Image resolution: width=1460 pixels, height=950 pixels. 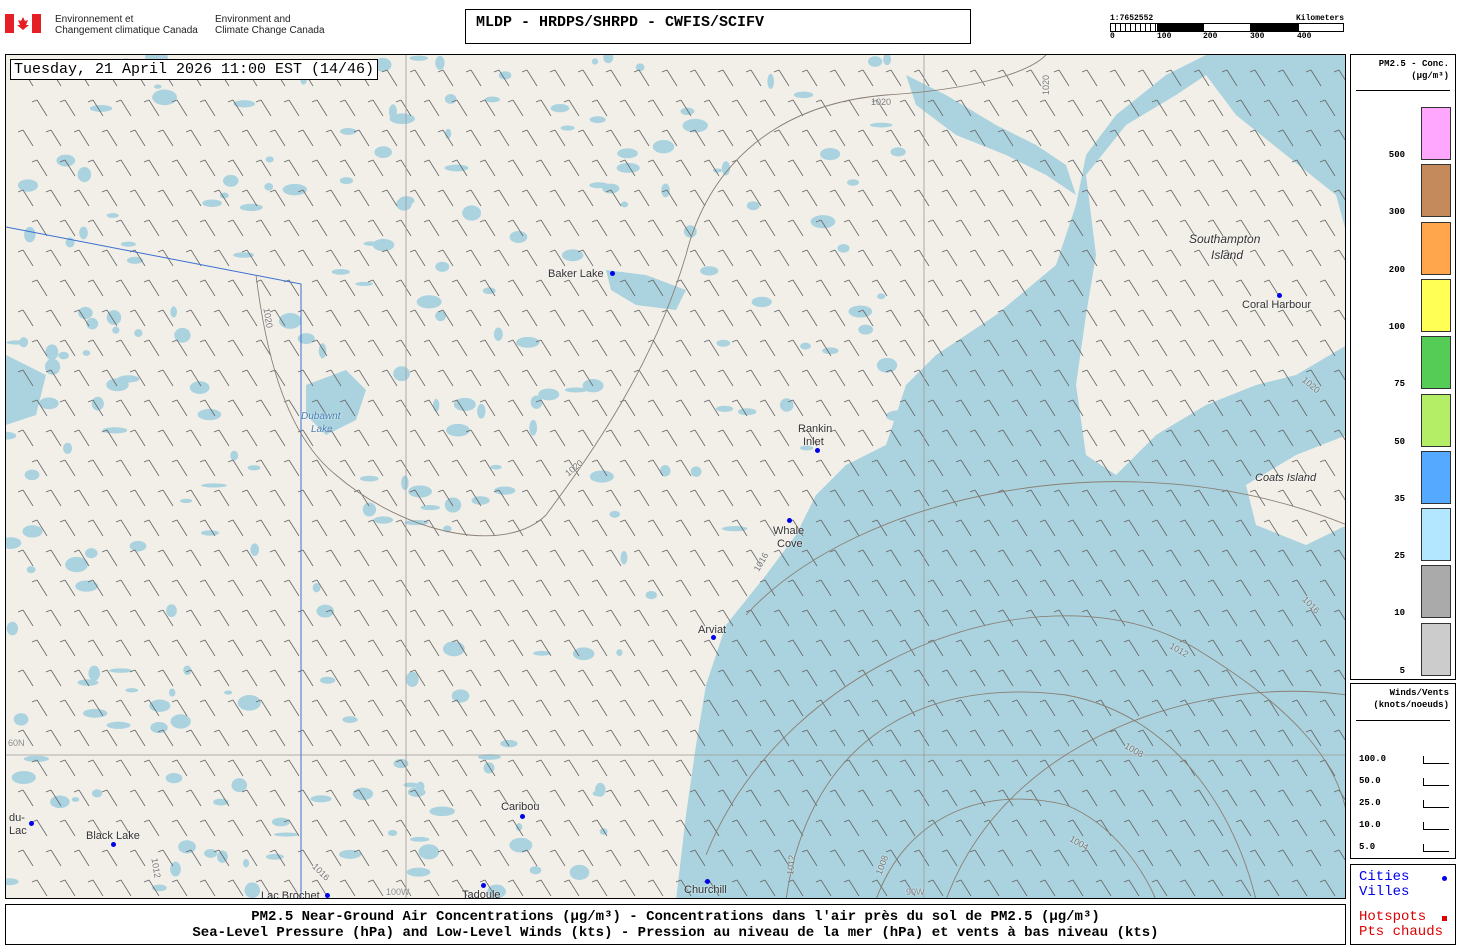 What do you see at coordinates (1399, 384) in the screenshot?
I see `legend-level-label: 75` at bounding box center [1399, 384].